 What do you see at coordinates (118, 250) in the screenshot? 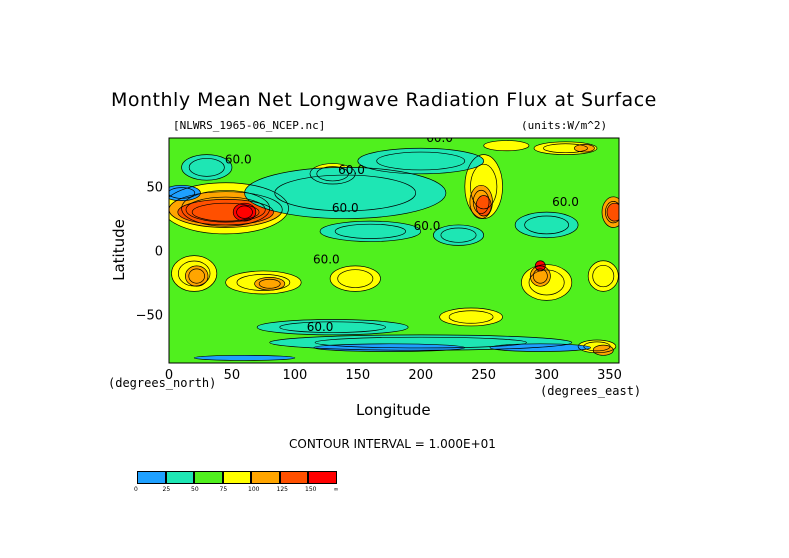
I see `y-axis-label: Latitude` at bounding box center [118, 250].